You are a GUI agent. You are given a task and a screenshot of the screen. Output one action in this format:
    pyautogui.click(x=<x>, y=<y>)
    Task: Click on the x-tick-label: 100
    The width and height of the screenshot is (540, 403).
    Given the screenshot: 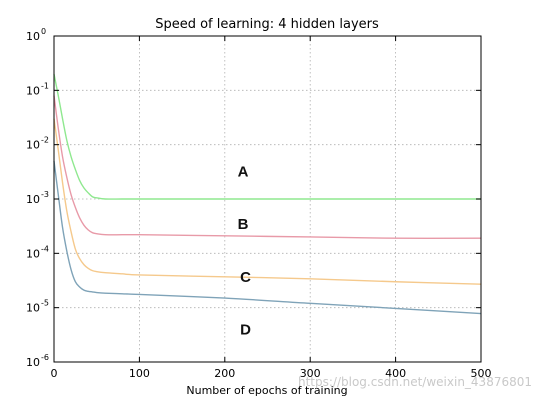 What is the action you would take?
    pyautogui.click(x=139, y=373)
    